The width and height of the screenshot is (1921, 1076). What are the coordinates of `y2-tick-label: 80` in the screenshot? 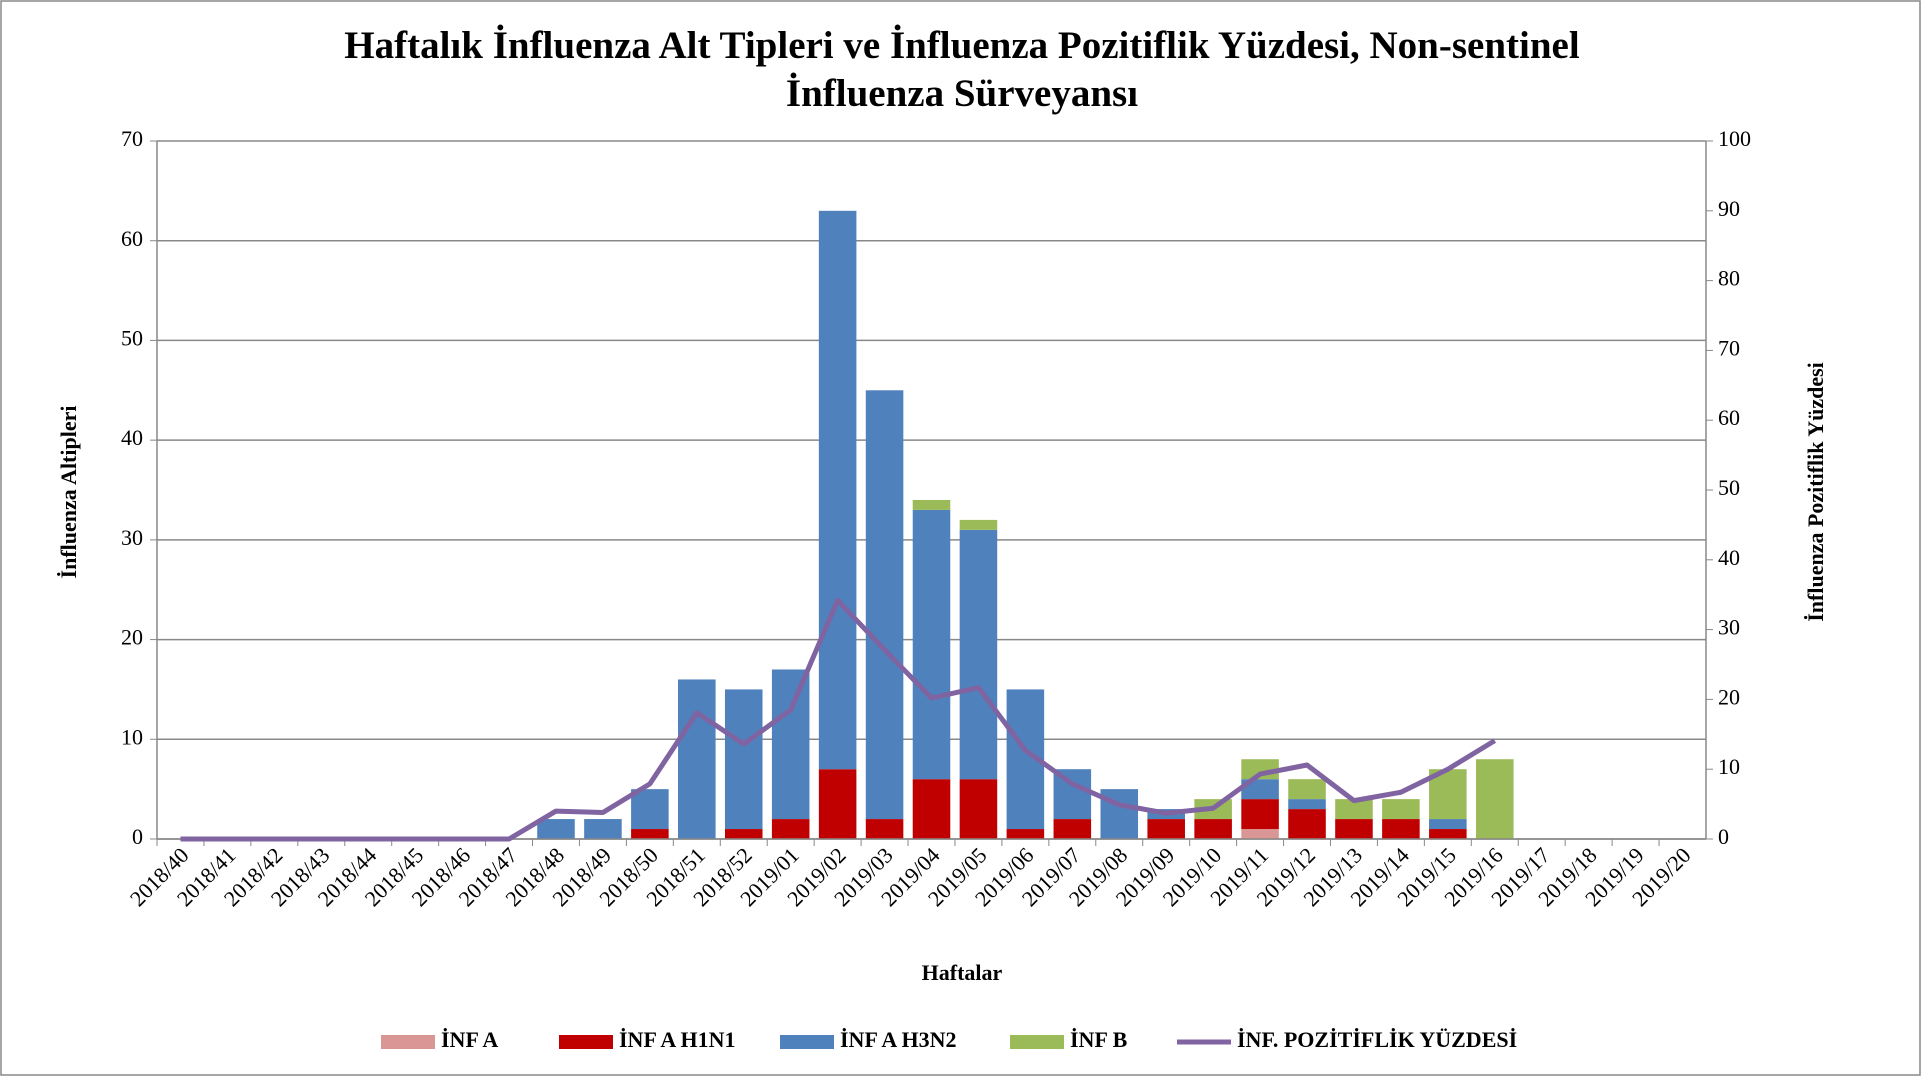 It's located at (1729, 278).